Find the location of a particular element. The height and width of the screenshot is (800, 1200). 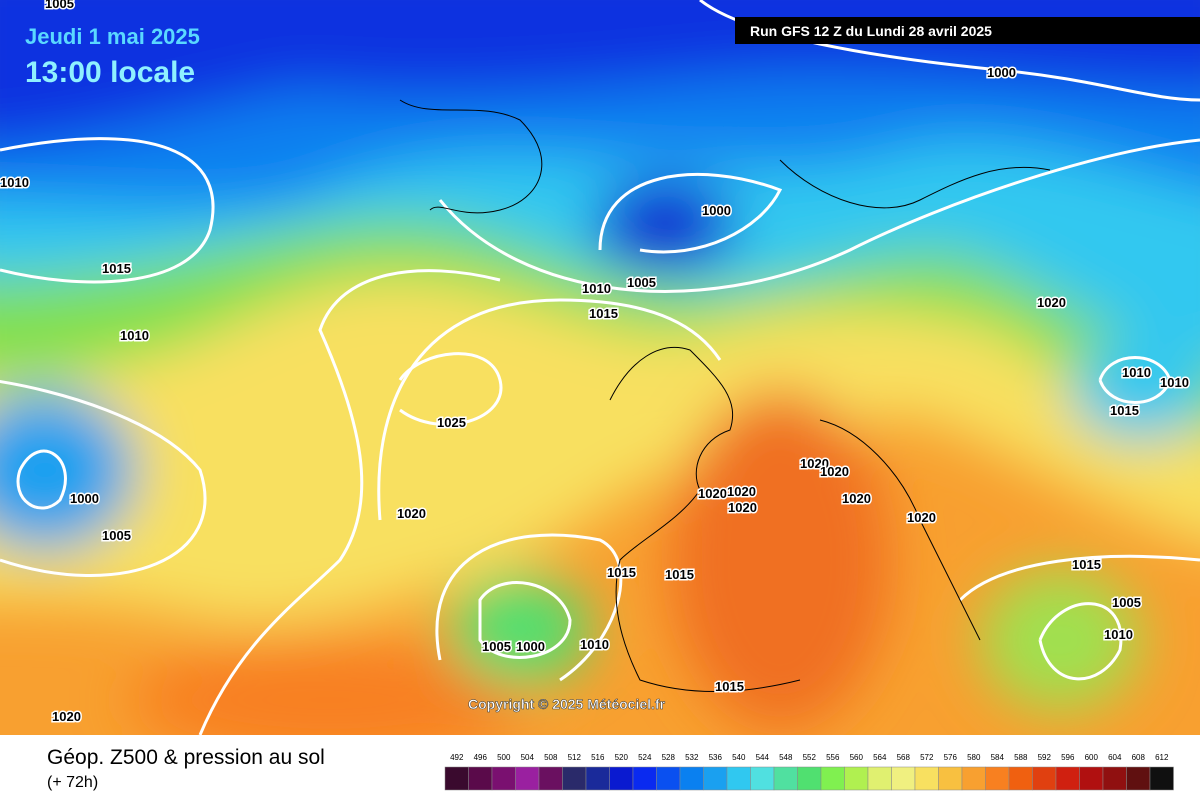

scale-label: 608 is located at coordinates (1139, 757).